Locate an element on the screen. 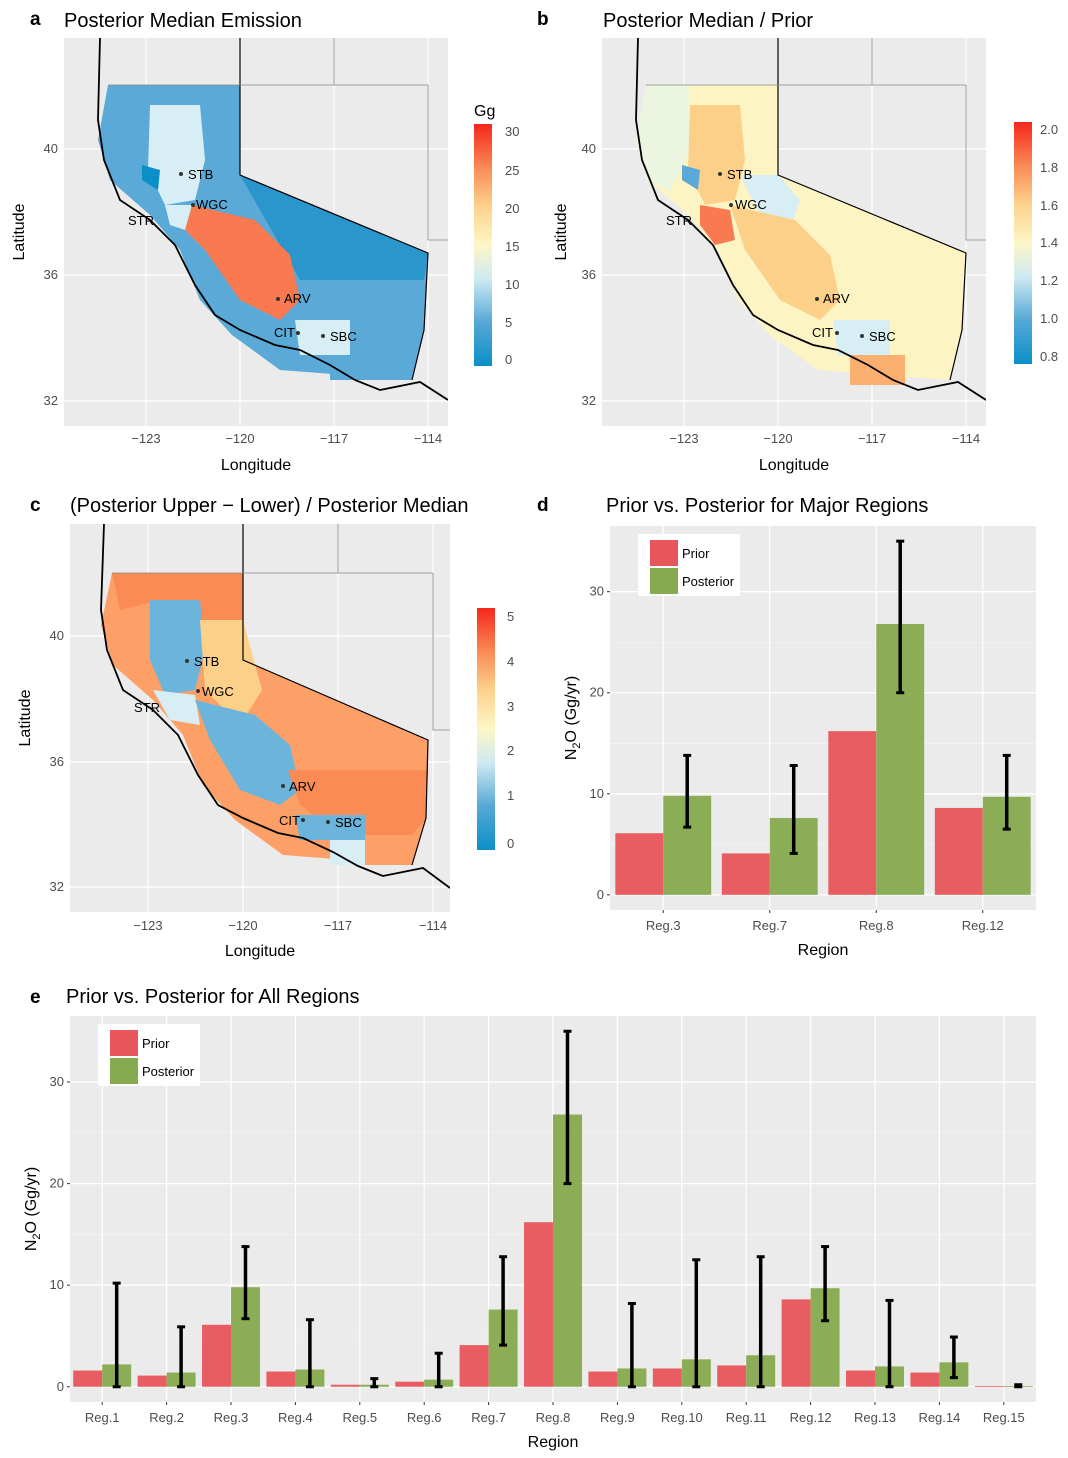 The image size is (1068, 1458). map-b-xtick: −120 is located at coordinates (777, 438).